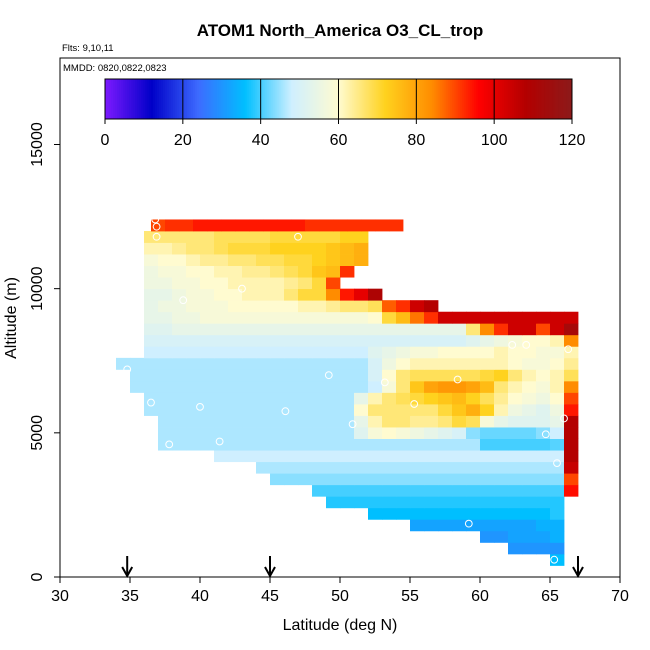  What do you see at coordinates (480, 596) in the screenshot?
I see `x-tick-label: 60` at bounding box center [480, 596].